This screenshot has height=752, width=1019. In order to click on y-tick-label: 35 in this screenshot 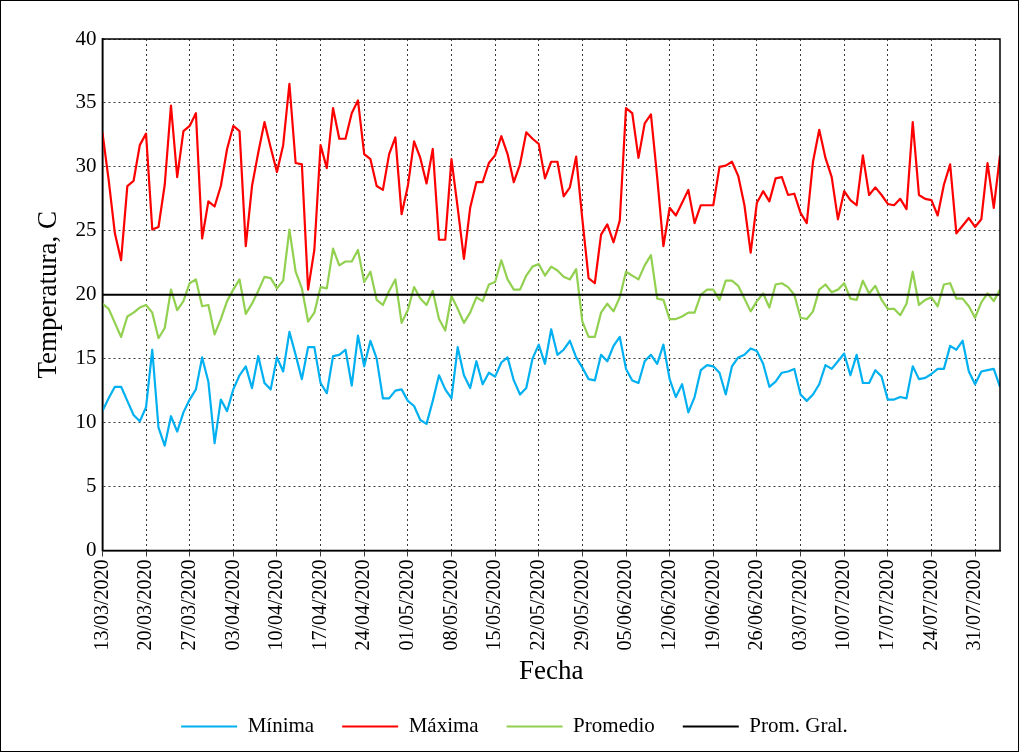, I will do `click(86, 101)`.